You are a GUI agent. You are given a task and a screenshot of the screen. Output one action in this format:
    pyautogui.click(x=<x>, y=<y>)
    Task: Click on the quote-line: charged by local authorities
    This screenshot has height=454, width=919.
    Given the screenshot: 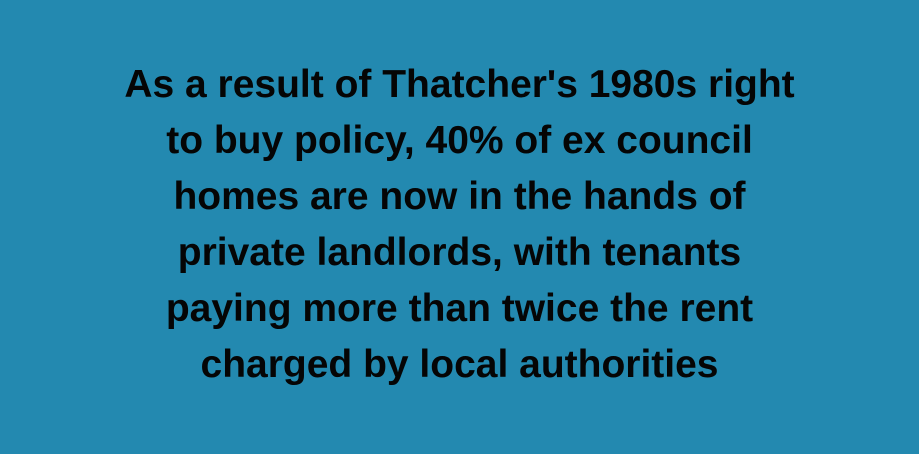 What is the action you would take?
    pyautogui.click(x=459, y=364)
    